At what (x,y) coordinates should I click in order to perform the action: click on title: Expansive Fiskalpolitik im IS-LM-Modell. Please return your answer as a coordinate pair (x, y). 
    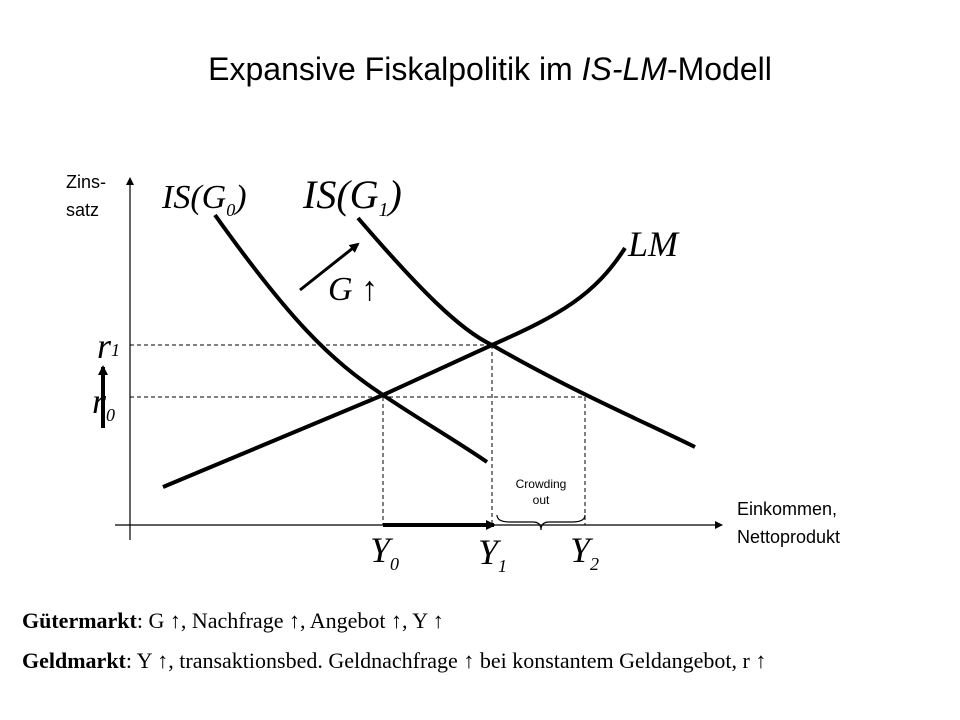
    Looking at the image, I should click on (490, 69).